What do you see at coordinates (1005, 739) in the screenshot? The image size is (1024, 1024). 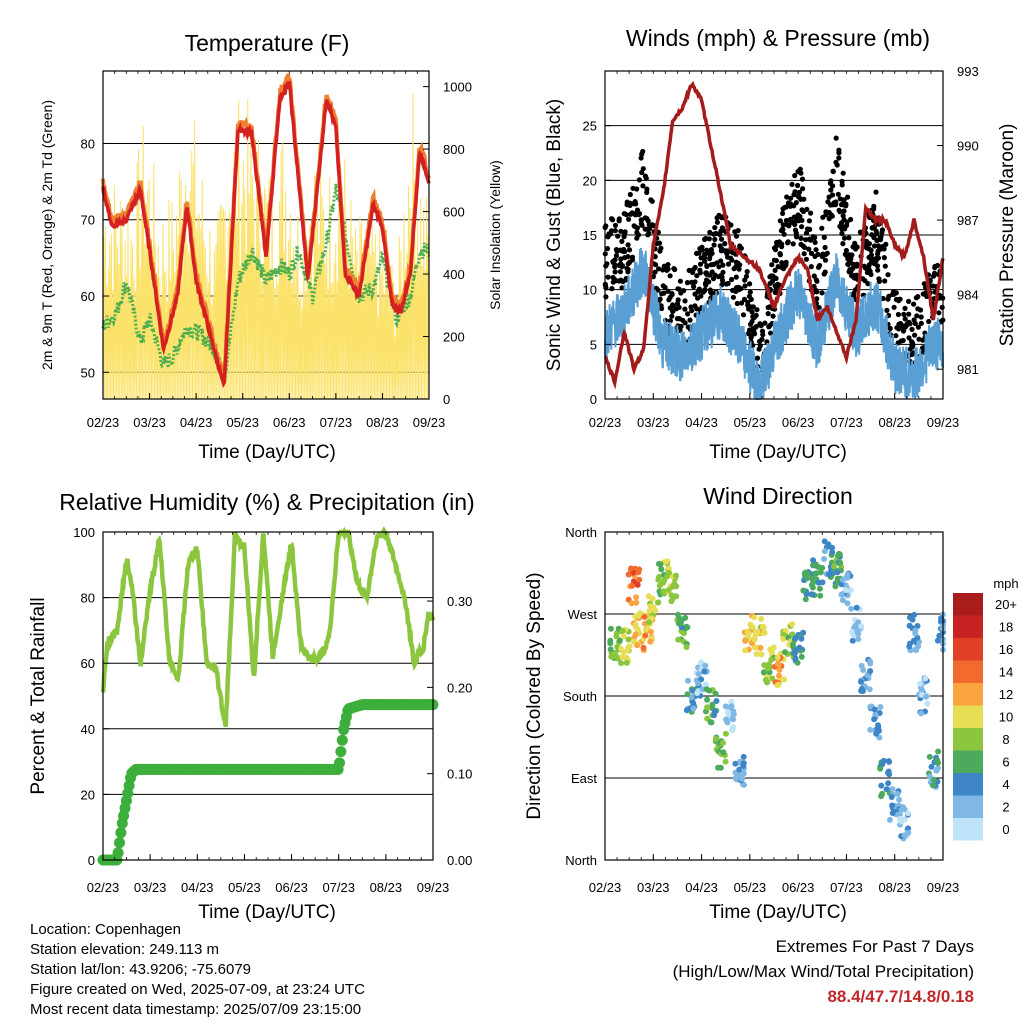 I see `colorbar-label: 8` at bounding box center [1005, 739].